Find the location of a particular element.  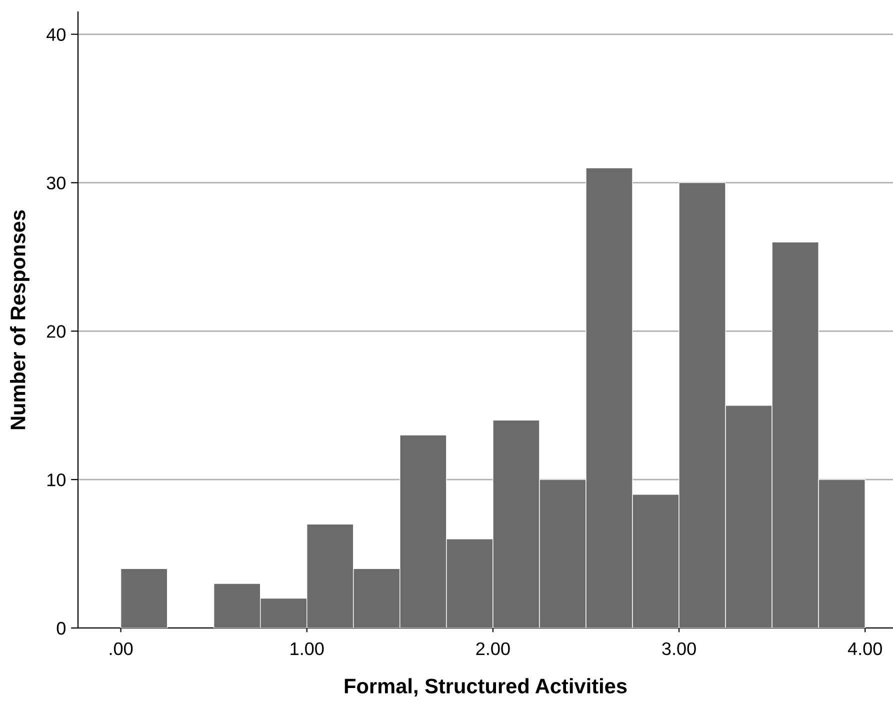

y-tick-label: 10 is located at coordinates (56, 480).